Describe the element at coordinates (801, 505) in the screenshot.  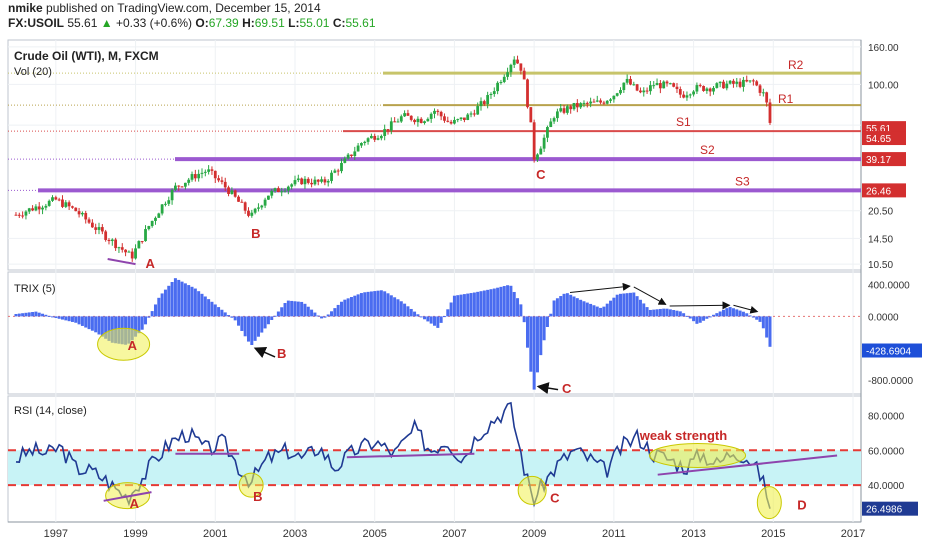
I see `annotation-d-rsi: D` at that location.